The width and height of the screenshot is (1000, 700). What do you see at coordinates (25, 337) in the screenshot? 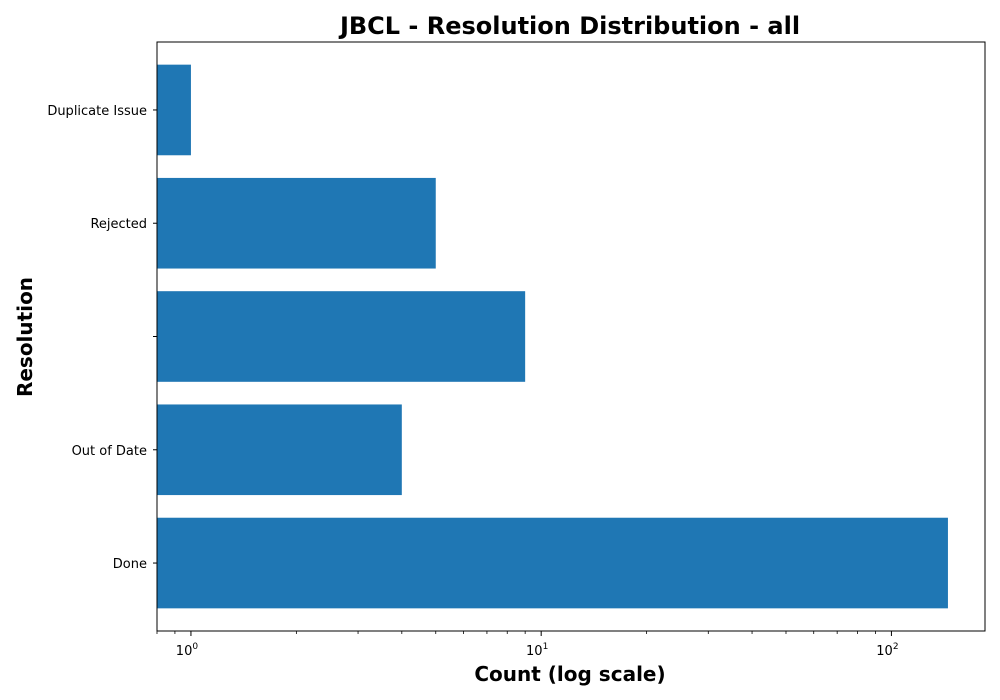
I see `y-axis-label: Resolution` at bounding box center [25, 337].